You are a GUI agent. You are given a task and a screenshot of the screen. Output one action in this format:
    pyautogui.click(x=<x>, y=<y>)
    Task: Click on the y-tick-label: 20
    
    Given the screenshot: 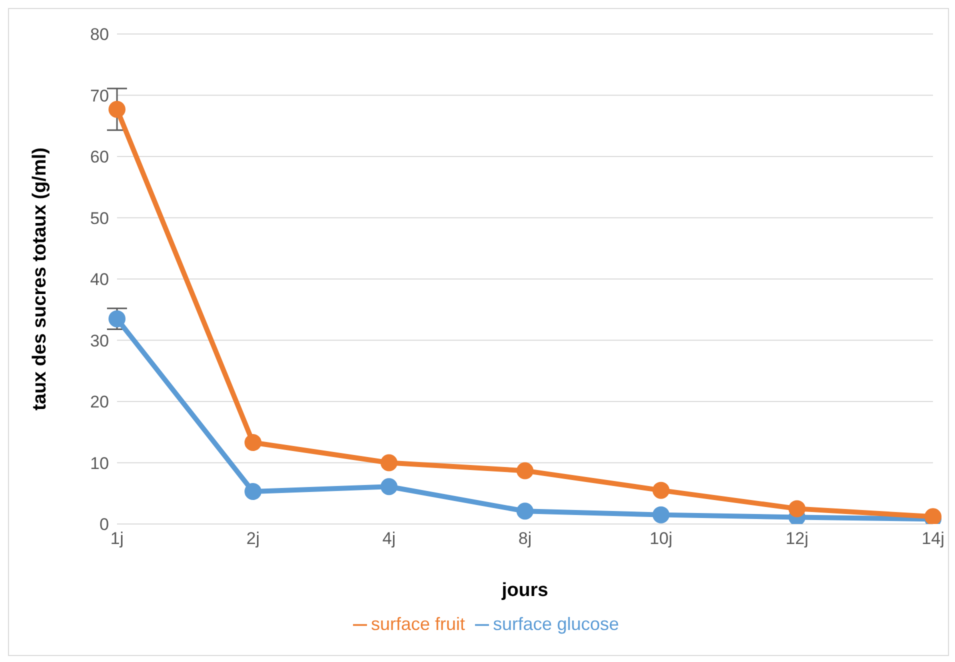 What is the action you would take?
    pyautogui.click(x=99, y=402)
    